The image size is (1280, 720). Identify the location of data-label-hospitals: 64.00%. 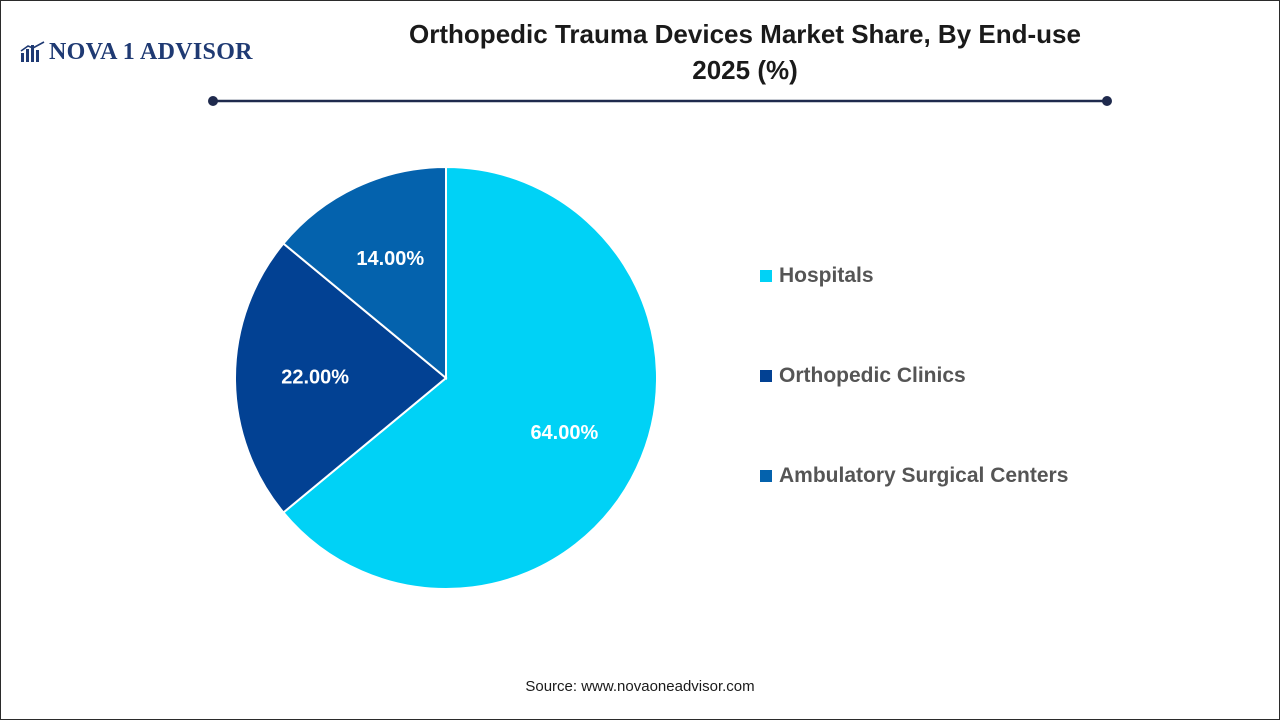
(564, 433).